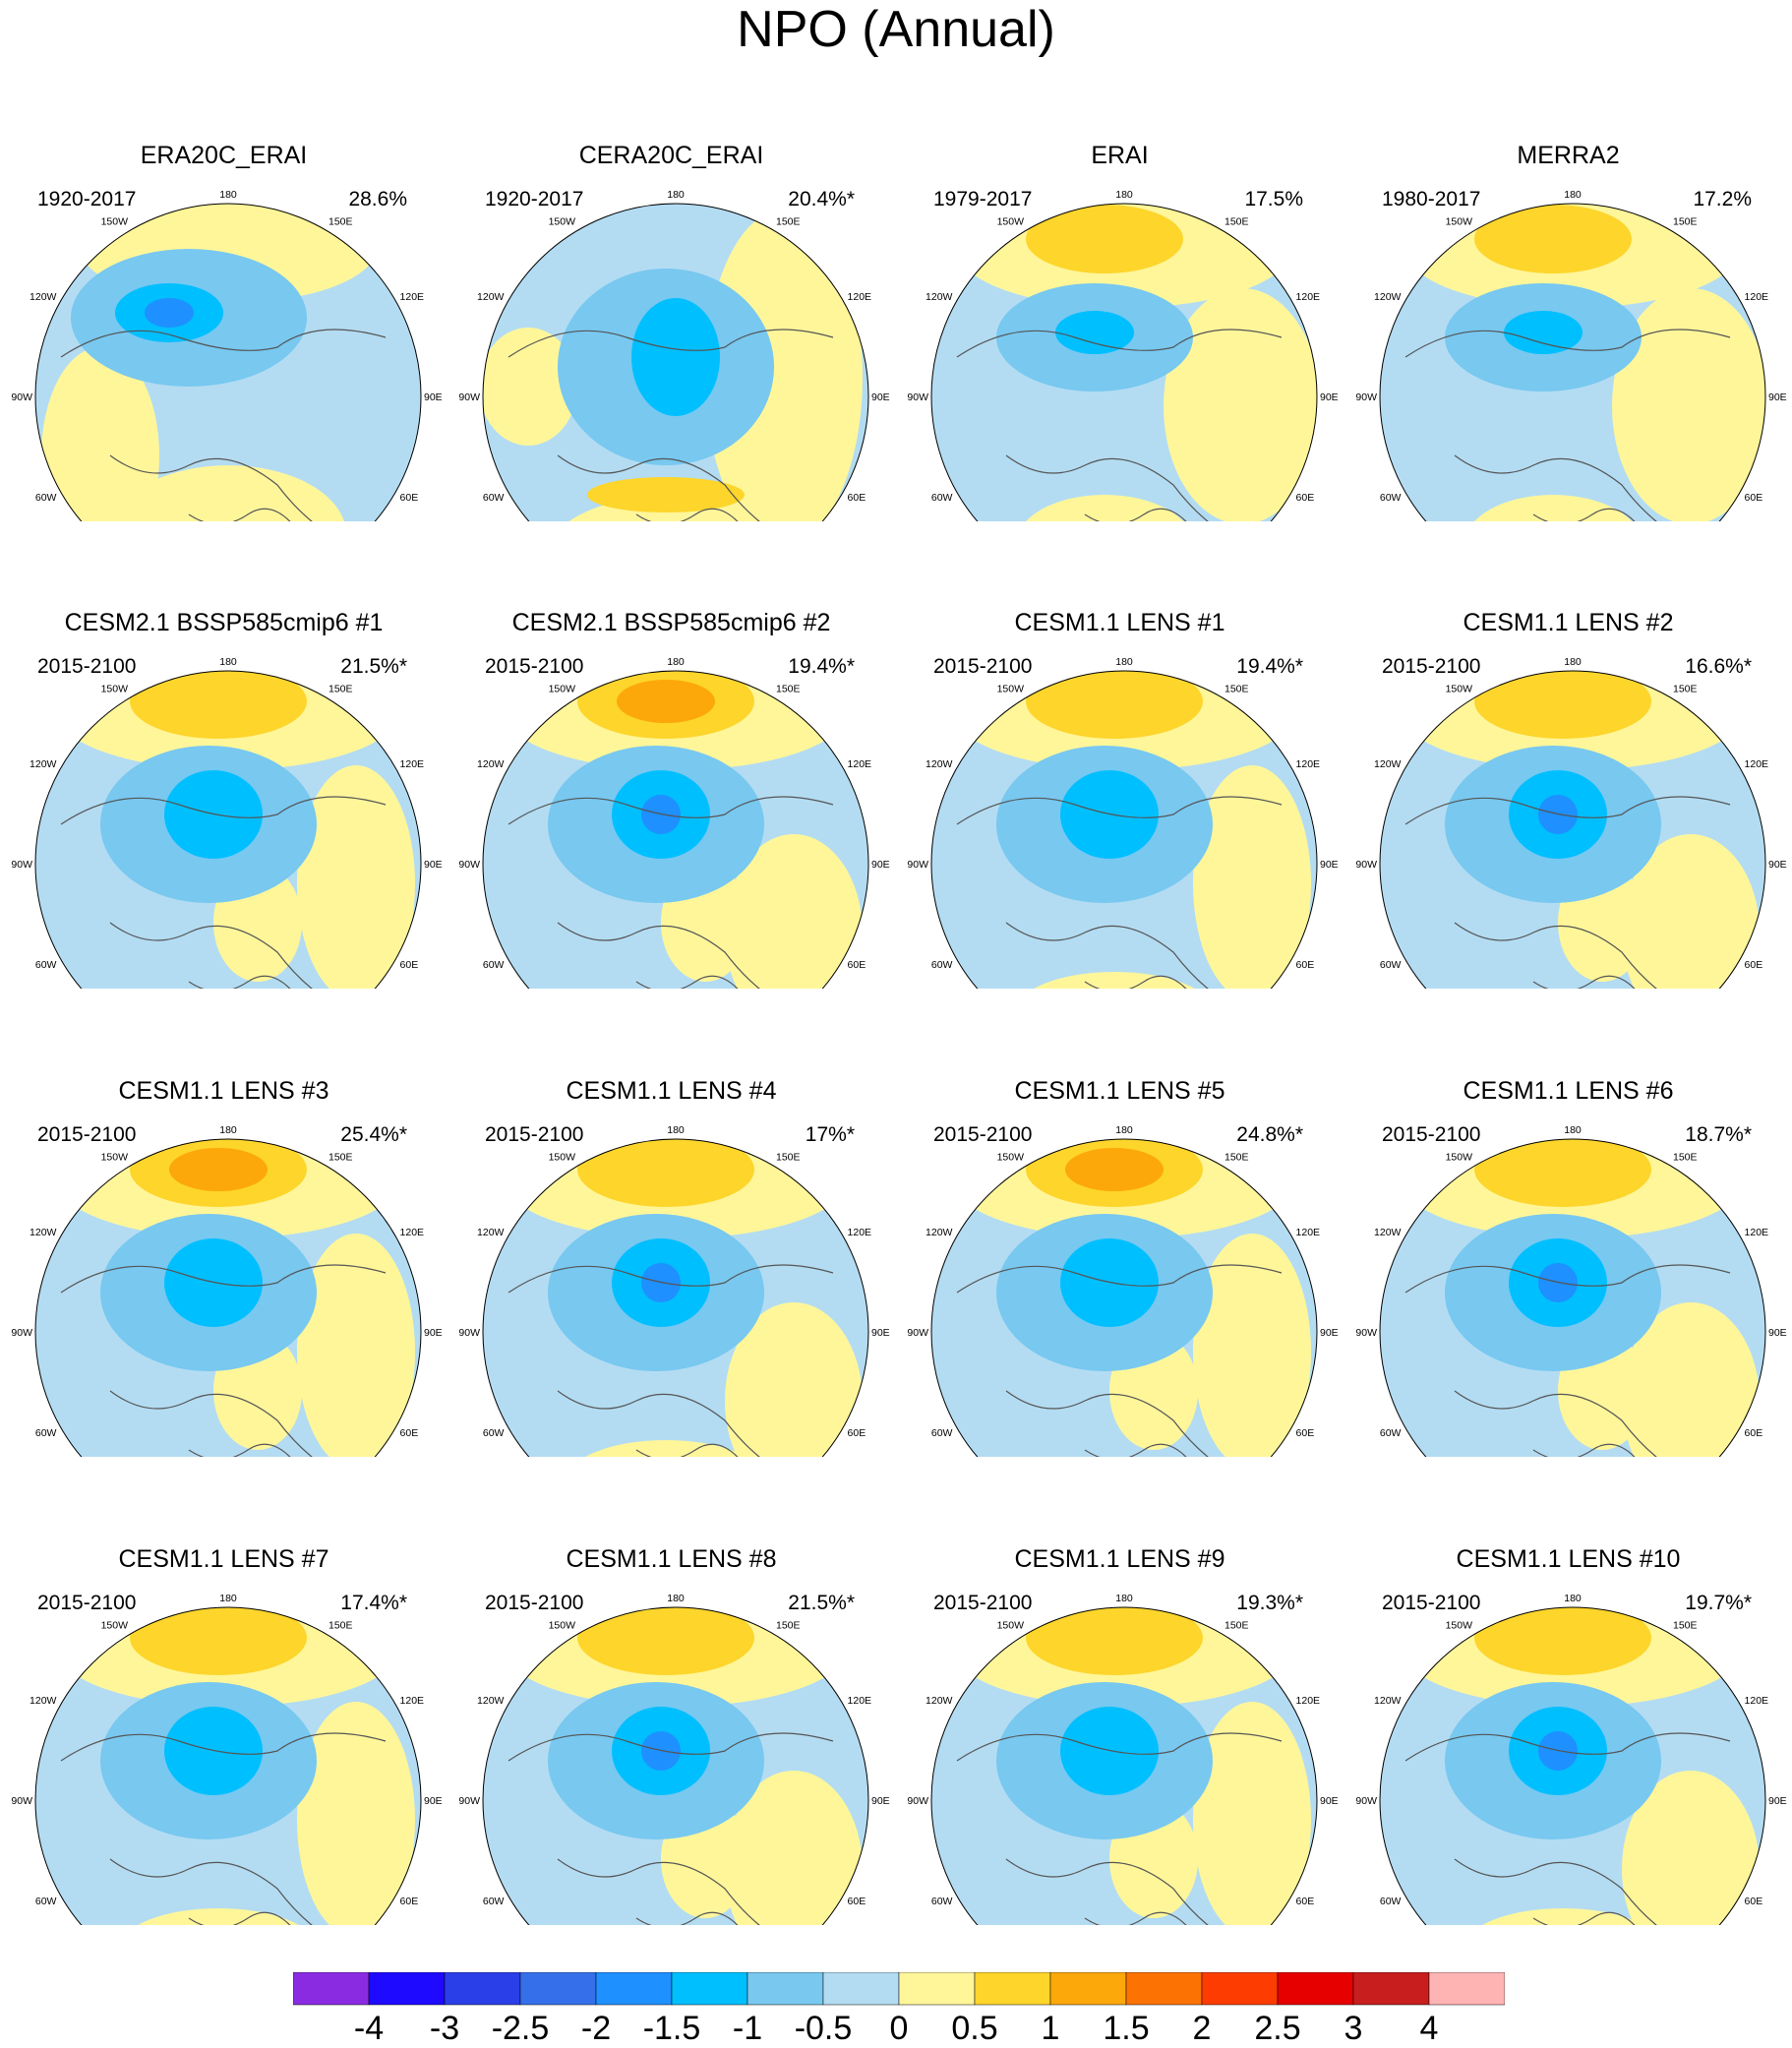 The width and height of the screenshot is (1792, 2048). Describe the element at coordinates (223, 1559) in the screenshot. I see `panel-title: CESM1.1 LENS #7` at that location.